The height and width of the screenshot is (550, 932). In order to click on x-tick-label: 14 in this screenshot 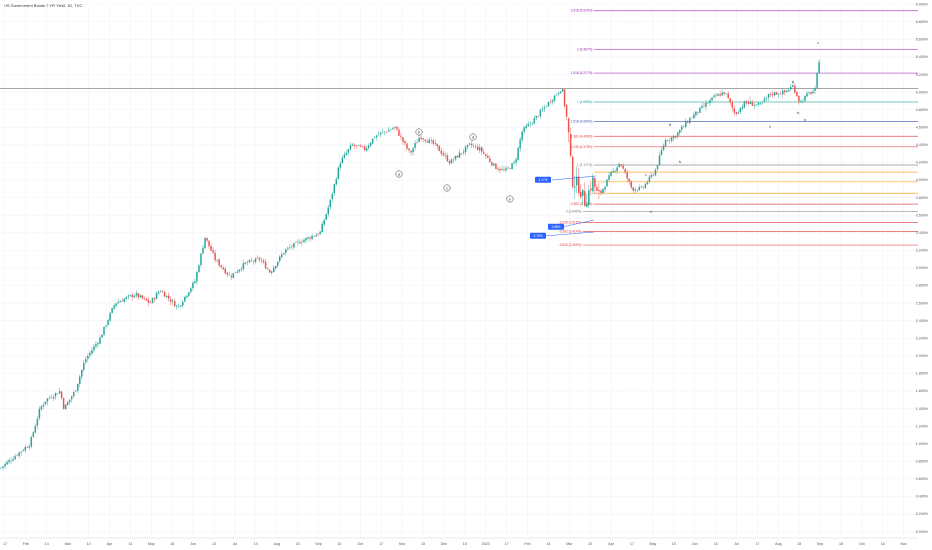, I will do `click(89, 544)`.